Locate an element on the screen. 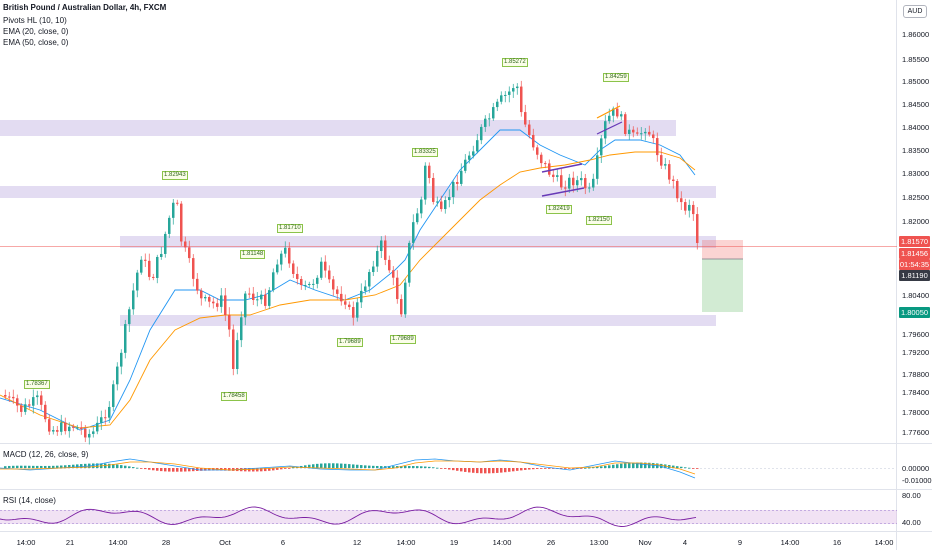 This screenshot has height=550, width=932. indicator-macd-label: MACD (12, 26, close, 9) is located at coordinates (46, 454).